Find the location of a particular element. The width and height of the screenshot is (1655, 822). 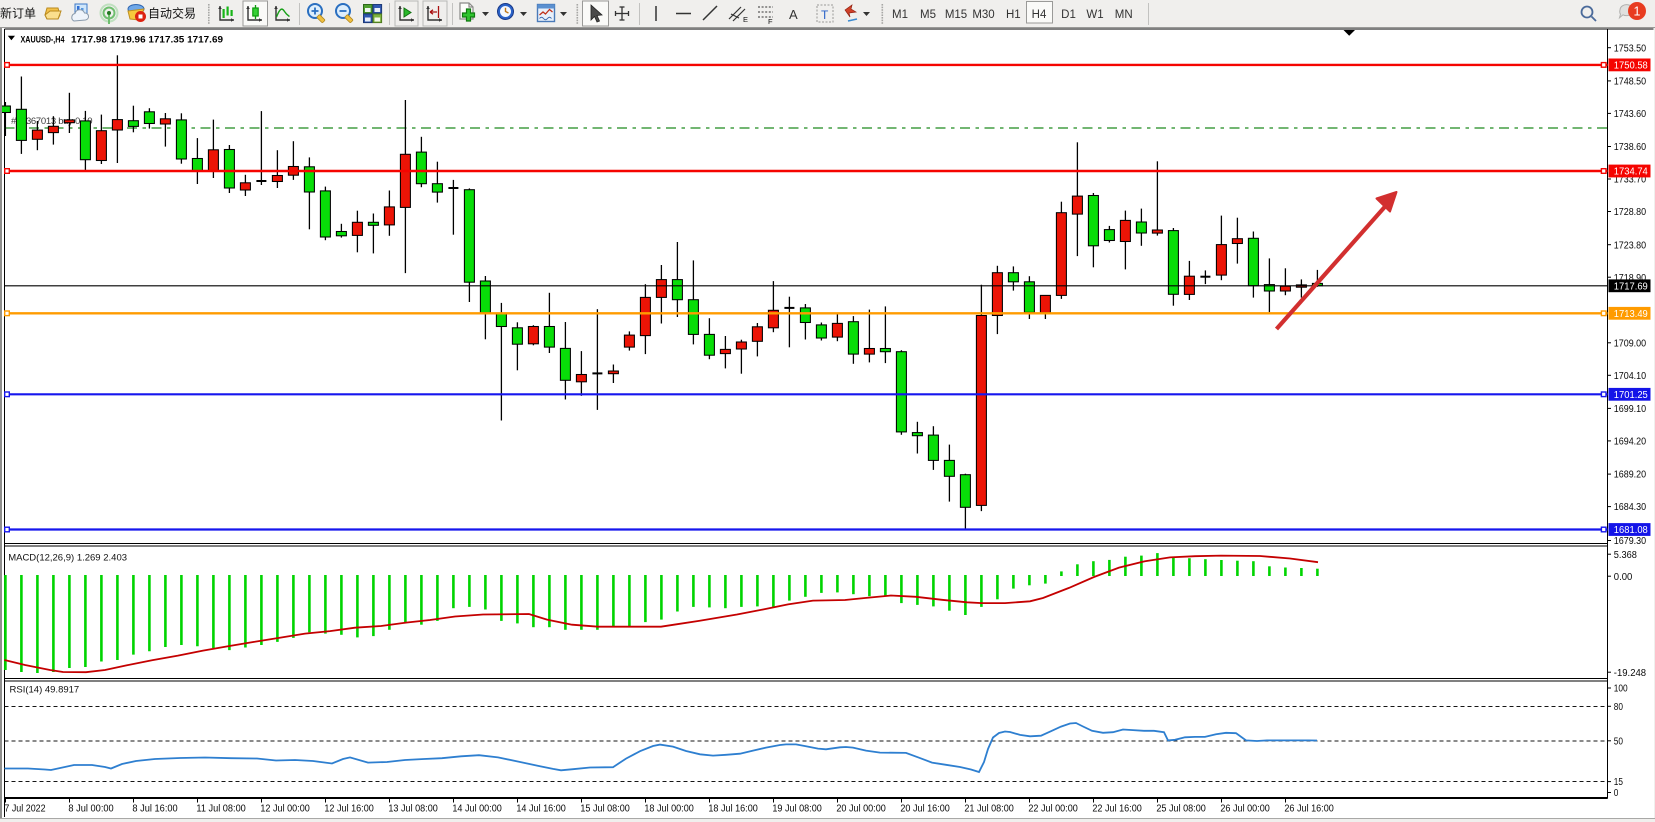

svg-text: 26 Jul 16:00 is located at coordinates (1309, 808).